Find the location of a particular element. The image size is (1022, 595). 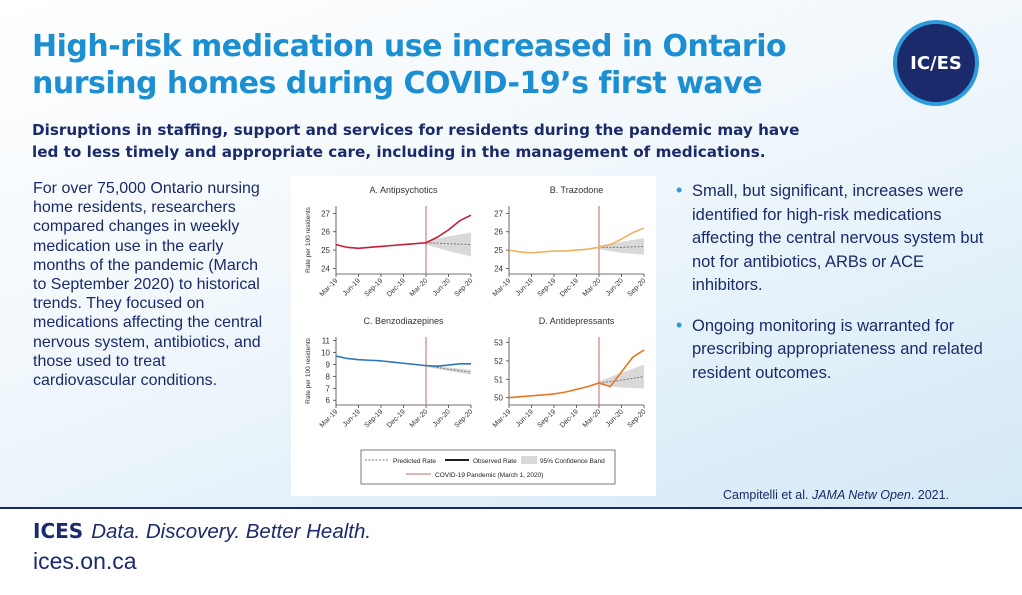

footer-divider is located at coordinates (511, 508).